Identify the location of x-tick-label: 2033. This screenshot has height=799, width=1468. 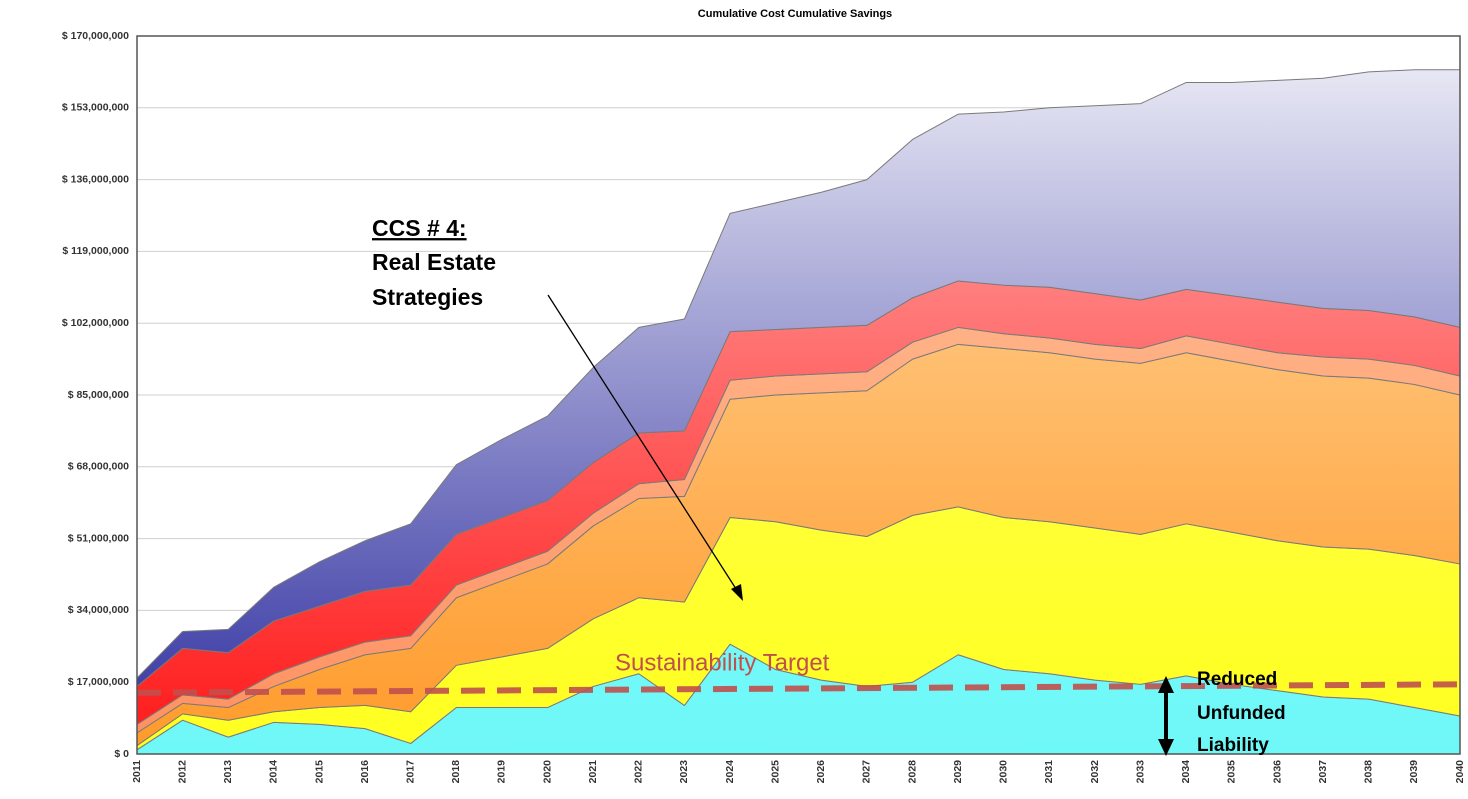
(1140, 772).